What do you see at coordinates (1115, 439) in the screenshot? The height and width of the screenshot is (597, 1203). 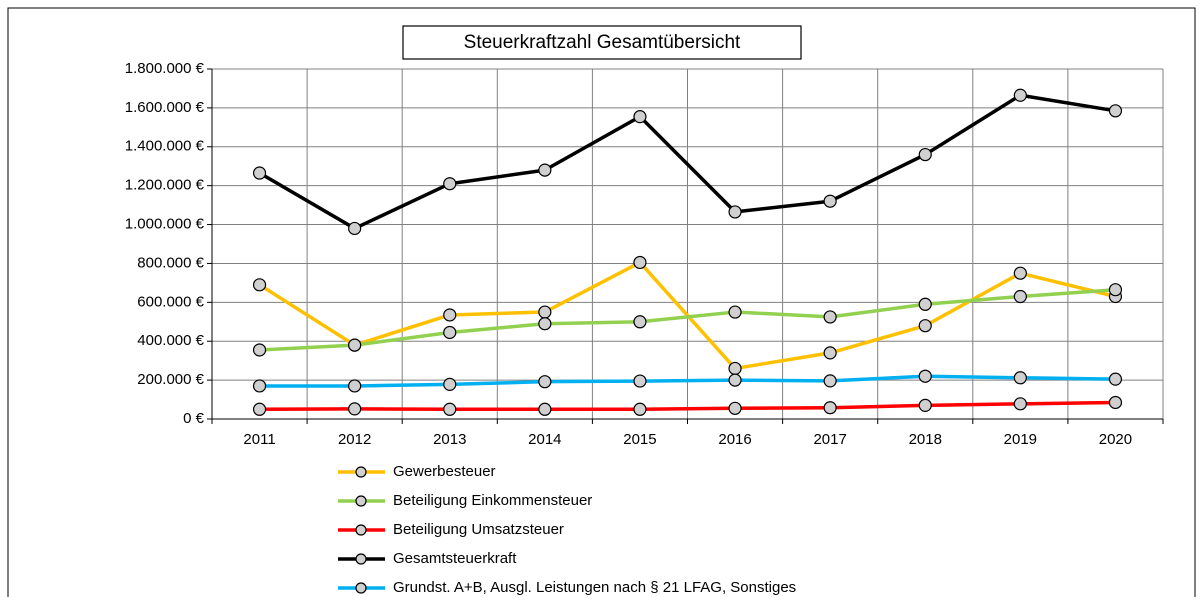 I see `x-tick-label: 2020` at bounding box center [1115, 439].